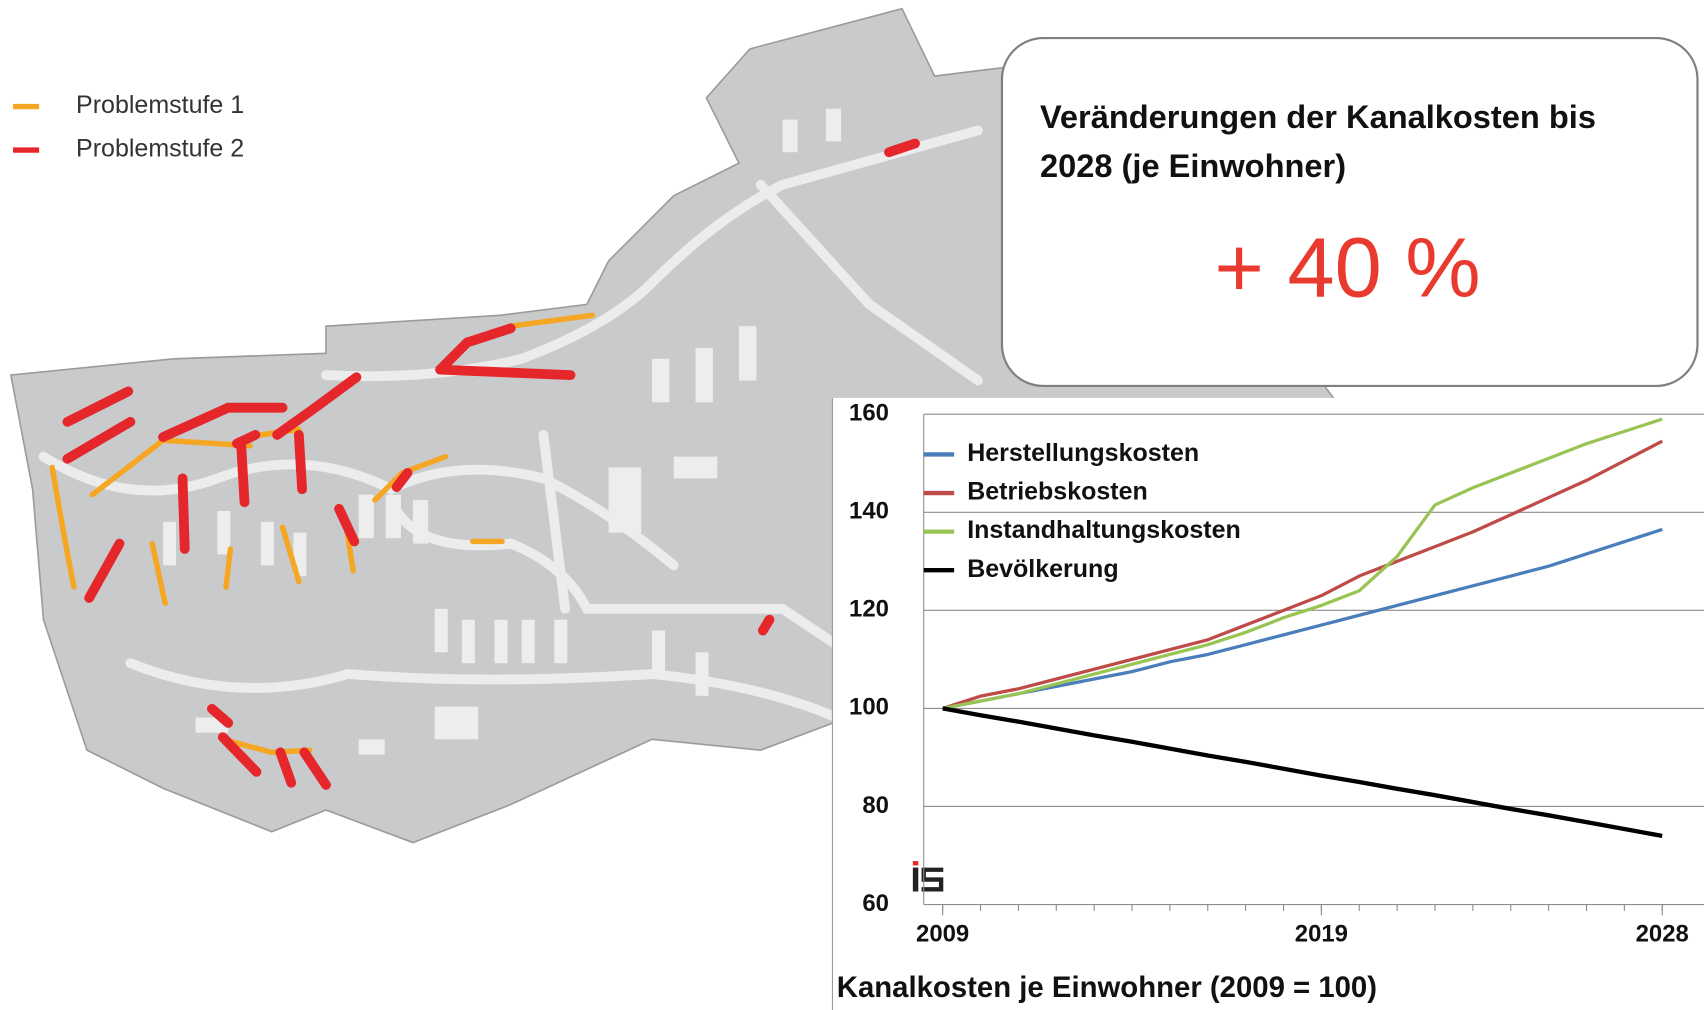  Describe the element at coordinates (1347, 266) in the screenshot. I see `callout-value: + 40 %` at that location.